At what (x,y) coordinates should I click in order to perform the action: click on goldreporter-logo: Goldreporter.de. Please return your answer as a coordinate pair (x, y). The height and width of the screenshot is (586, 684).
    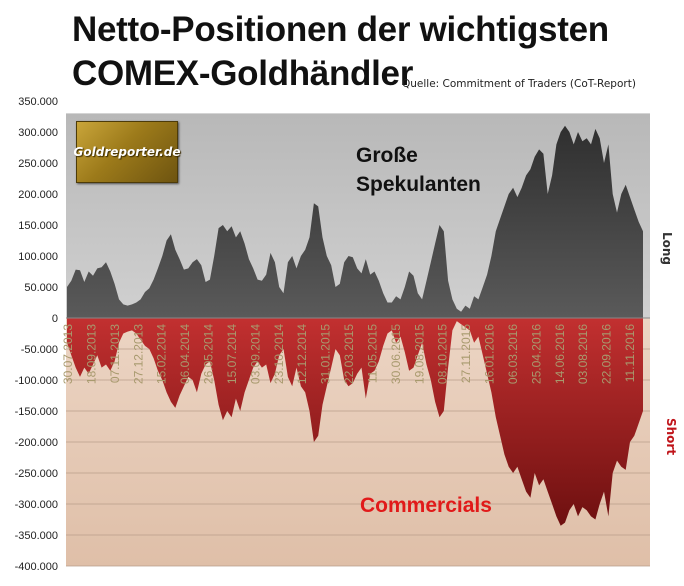
    Looking at the image, I should click on (127, 152).